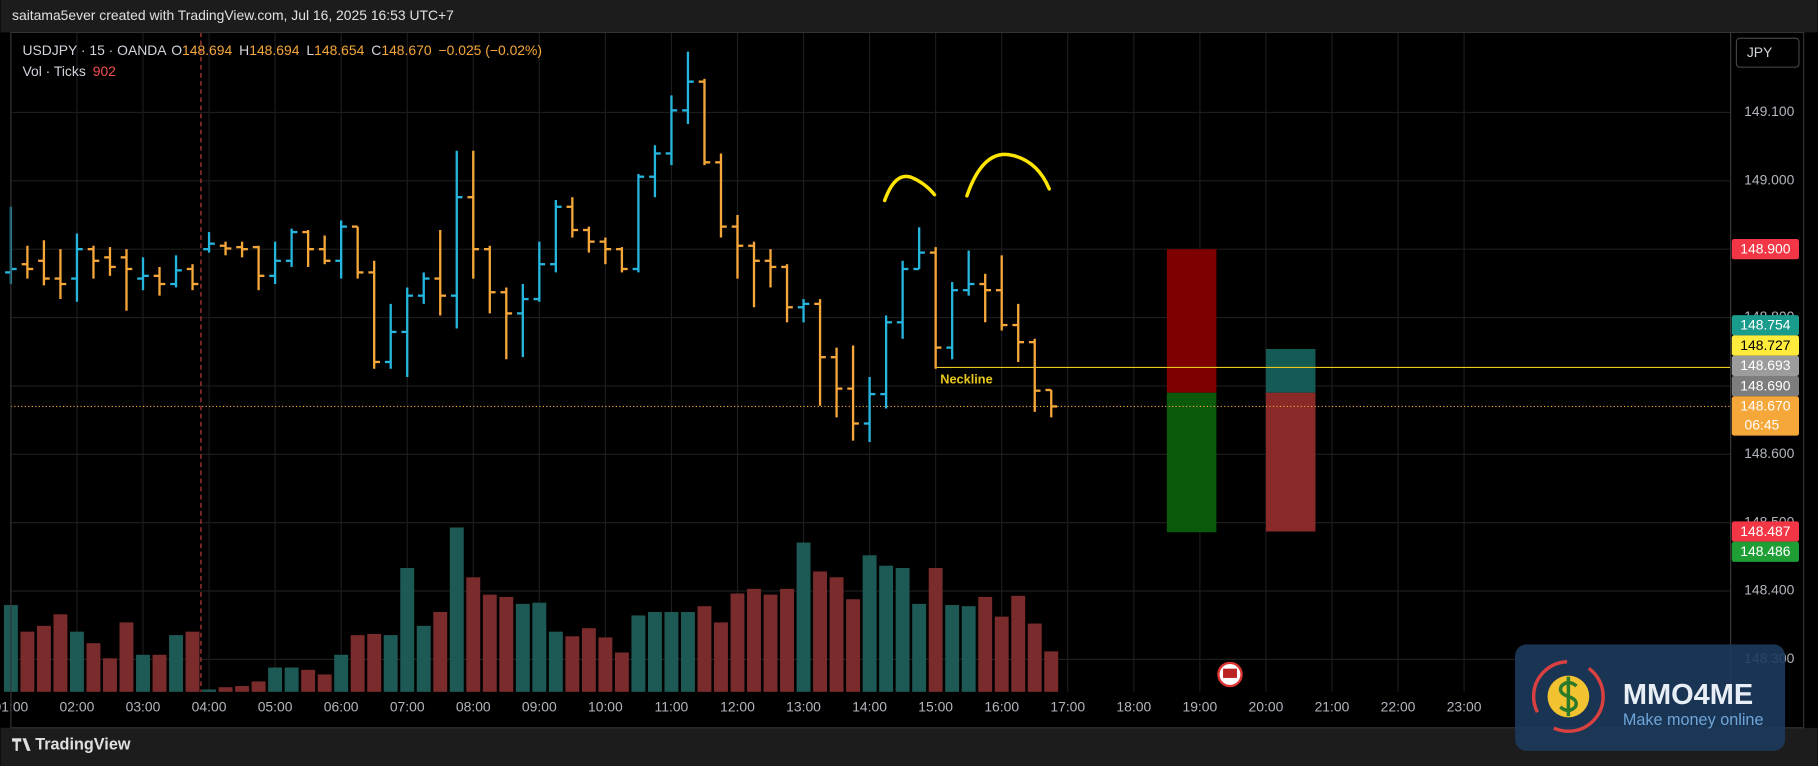  Describe the element at coordinates (77, 707) in the screenshot. I see `x-tick-label: 02:00` at that location.